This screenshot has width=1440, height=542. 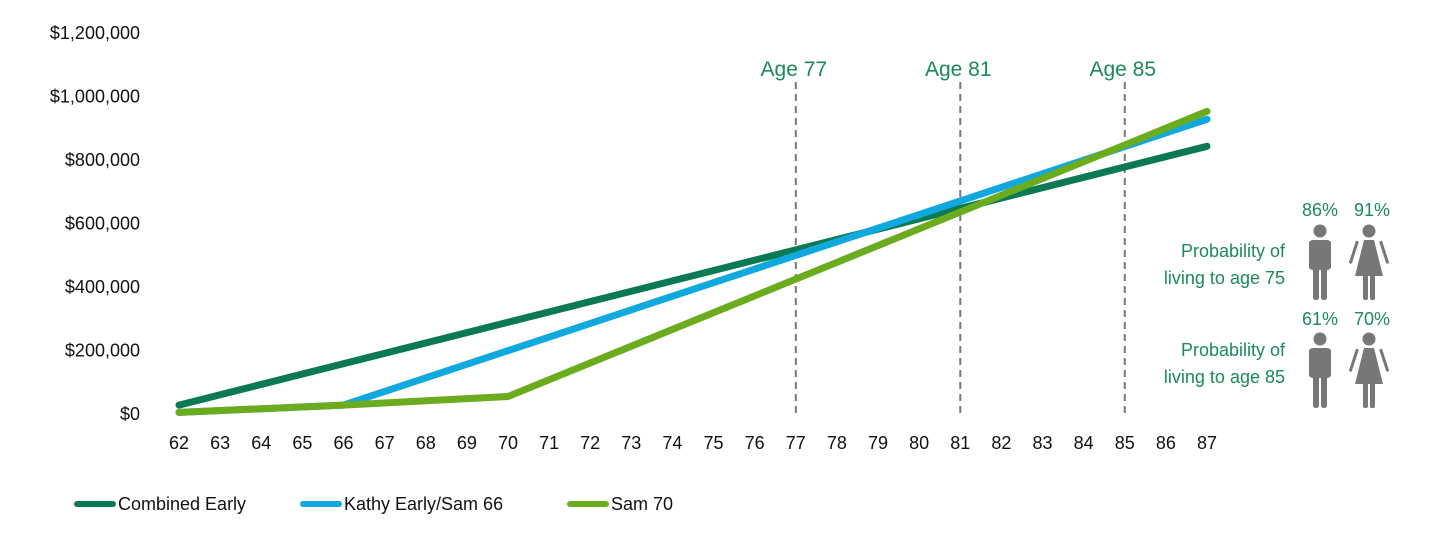 What do you see at coordinates (95, 33) in the screenshot?
I see `y-tick-label: $1,200,000` at bounding box center [95, 33].